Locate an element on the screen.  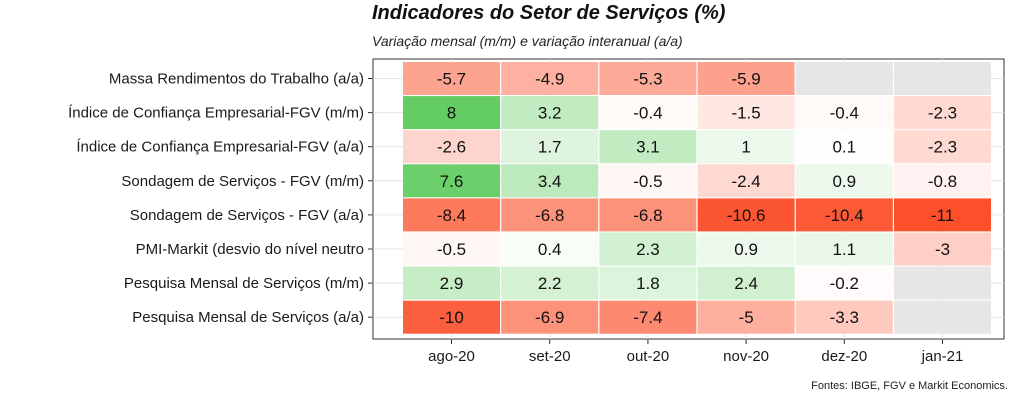
cell-value-label: -0.8 is located at coordinates (942, 181).